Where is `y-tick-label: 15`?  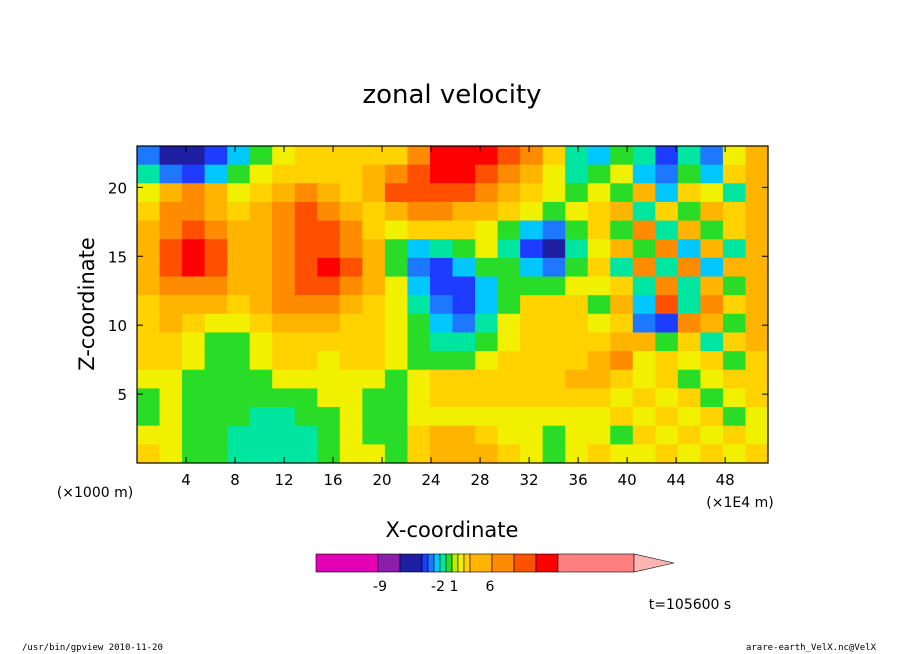 y-tick-label: 15 is located at coordinates (117, 257).